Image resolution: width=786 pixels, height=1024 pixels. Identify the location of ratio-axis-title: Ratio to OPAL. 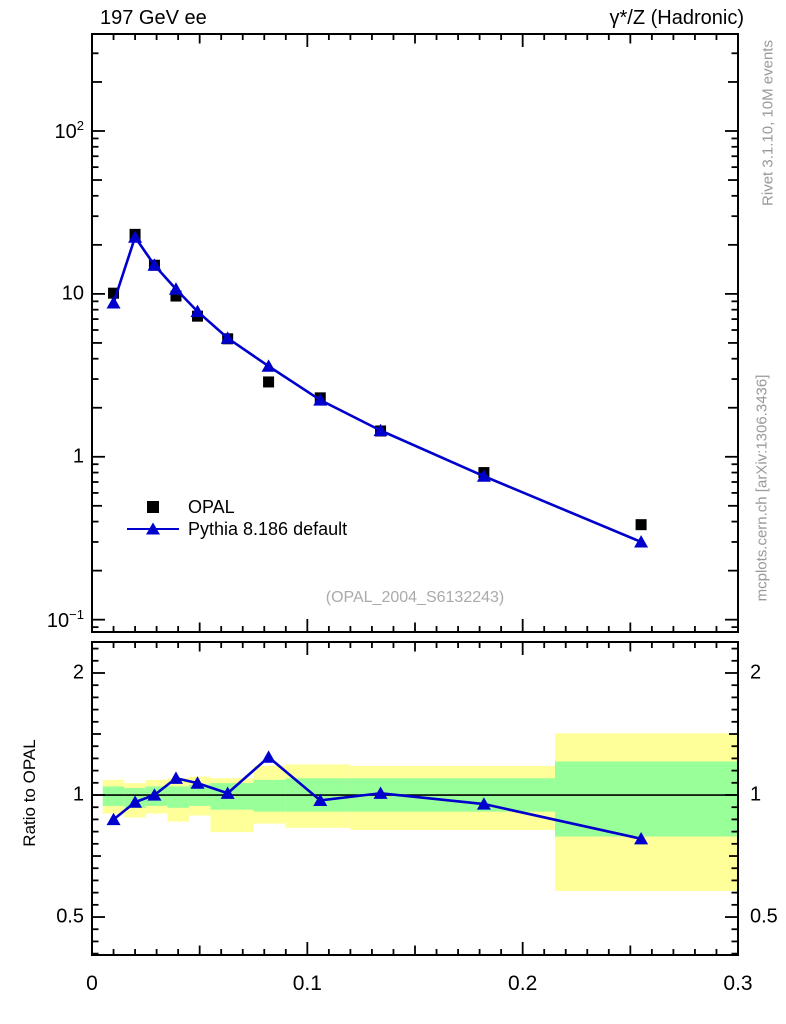
(29, 793).